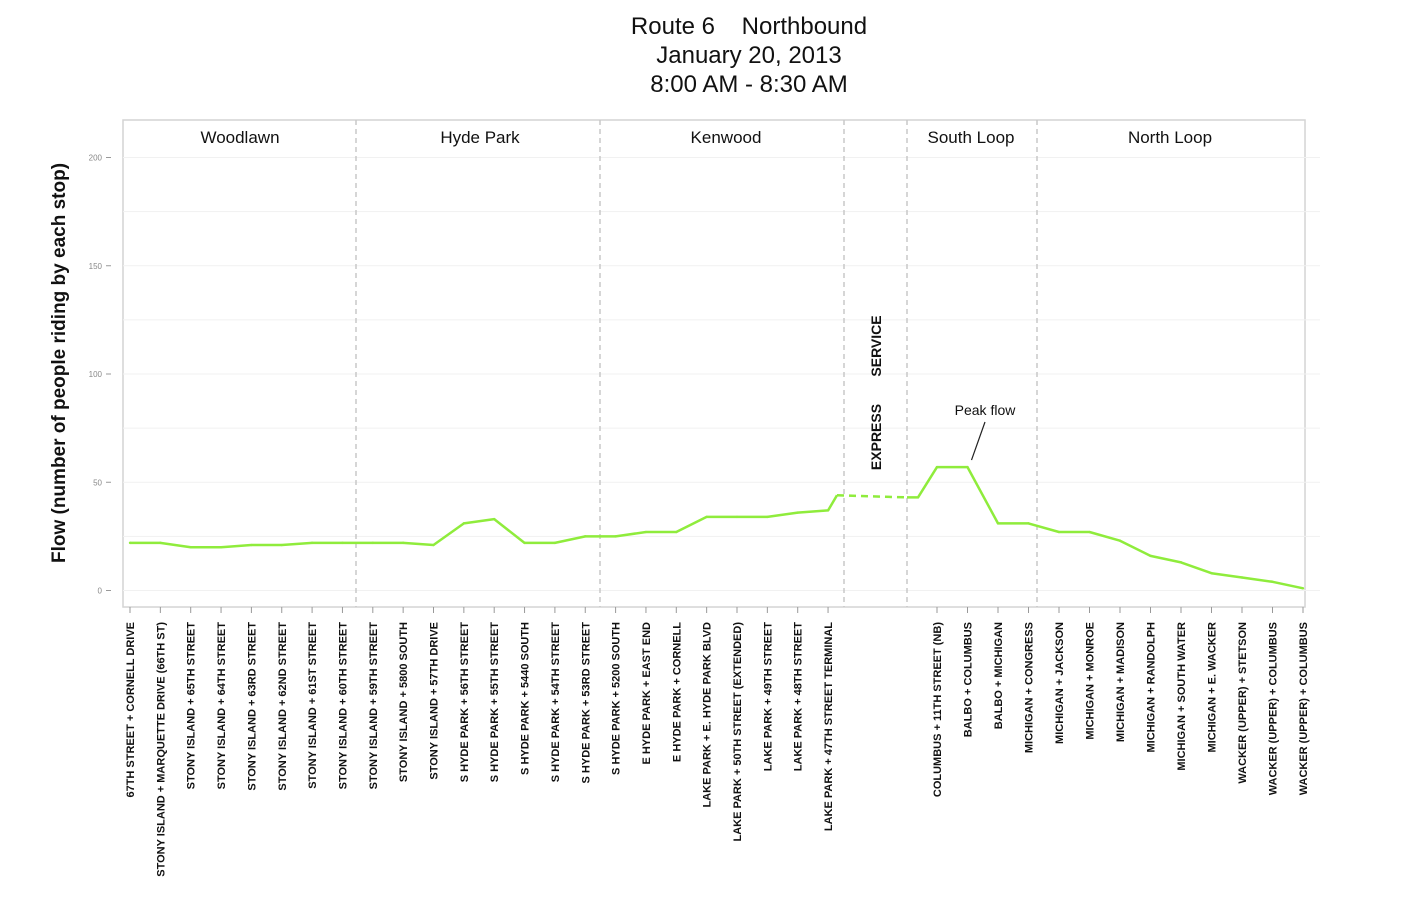  I want to click on x-tick-label: E HYDE PARK + EAST END, so click(647, 693).